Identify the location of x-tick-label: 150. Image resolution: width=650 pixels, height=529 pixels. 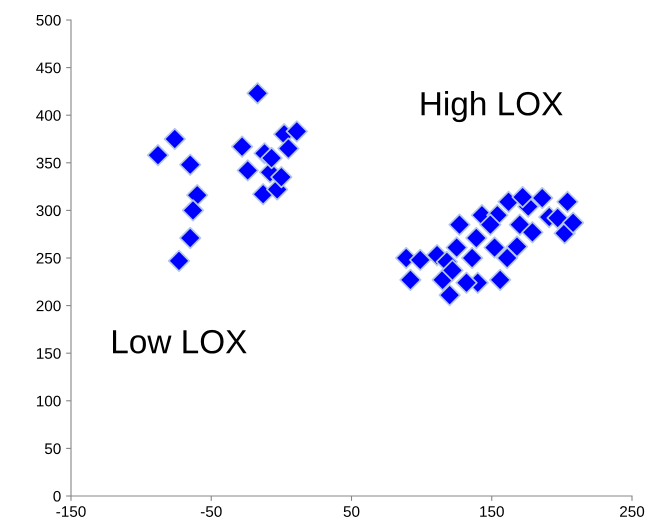
(492, 511).